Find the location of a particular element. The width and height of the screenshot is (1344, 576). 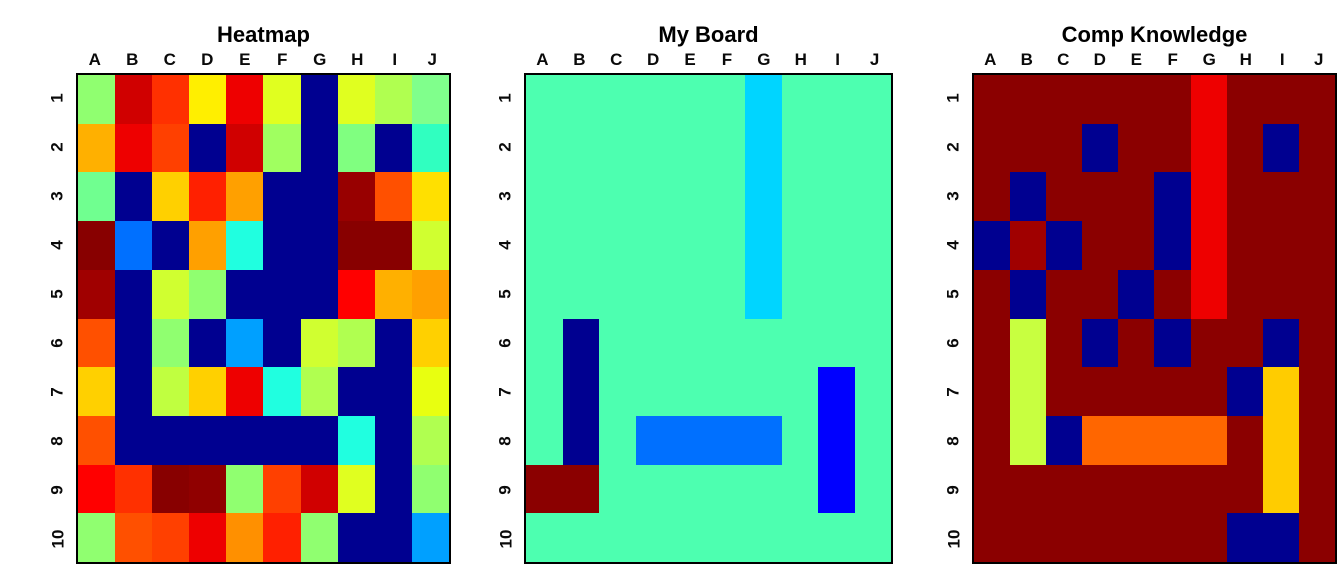

cell-F7 is located at coordinates (726, 391).